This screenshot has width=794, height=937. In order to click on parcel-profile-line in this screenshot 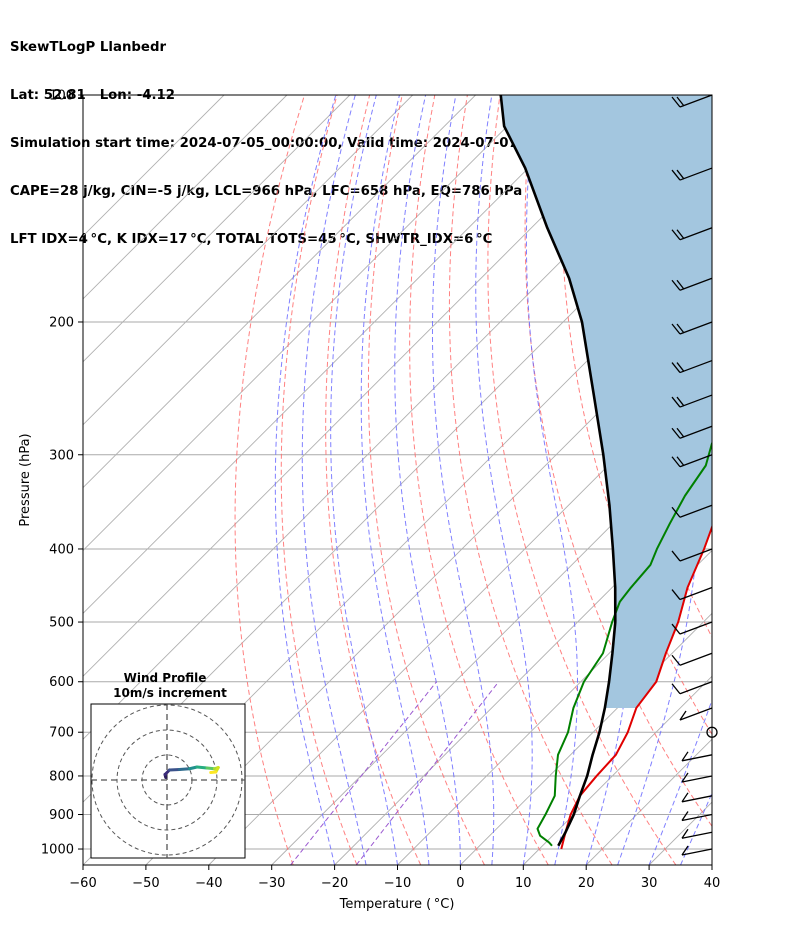, I will do `click(558, 471)`.